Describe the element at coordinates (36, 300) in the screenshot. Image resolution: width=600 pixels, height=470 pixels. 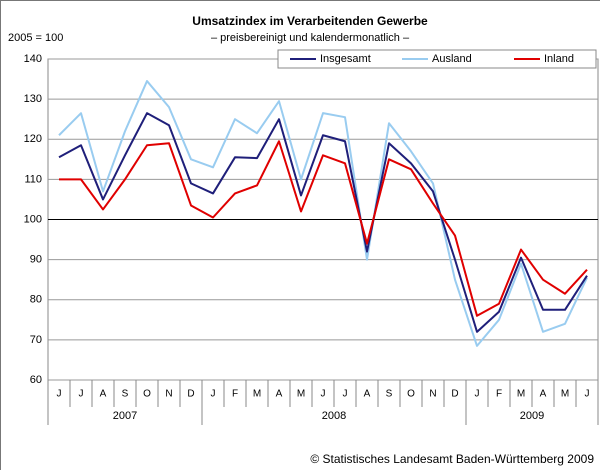
I see `y-tick-label: 80` at that location.